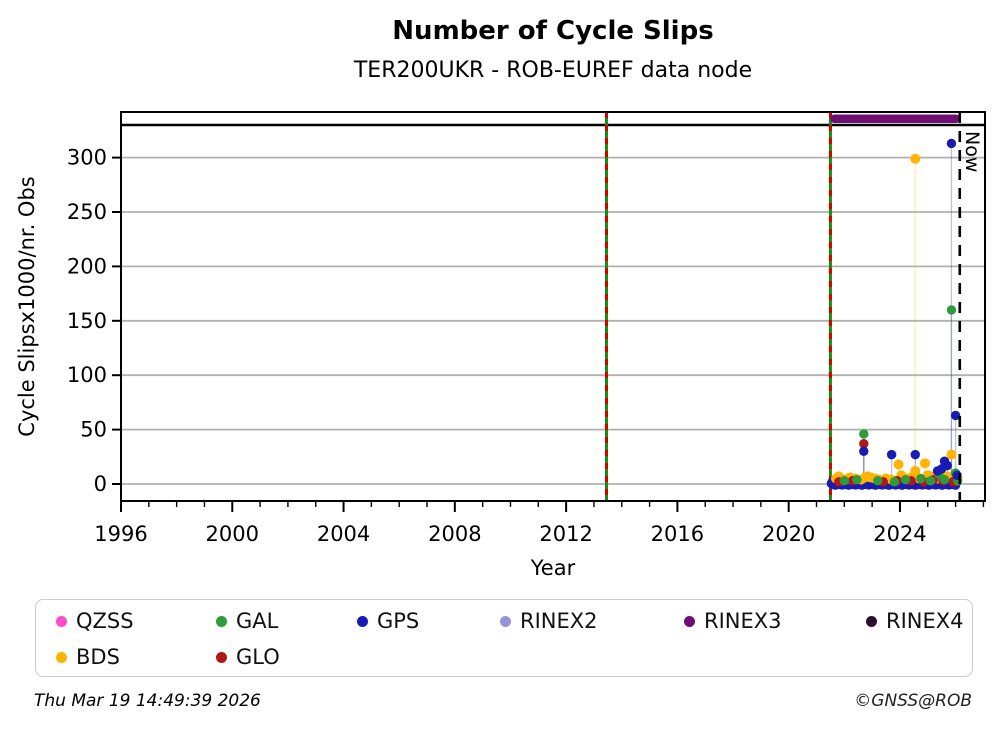 Image resolution: width=1008 pixels, height=734 pixels. What do you see at coordinates (100, 484) in the screenshot?
I see `y-tick-label: 0` at bounding box center [100, 484].